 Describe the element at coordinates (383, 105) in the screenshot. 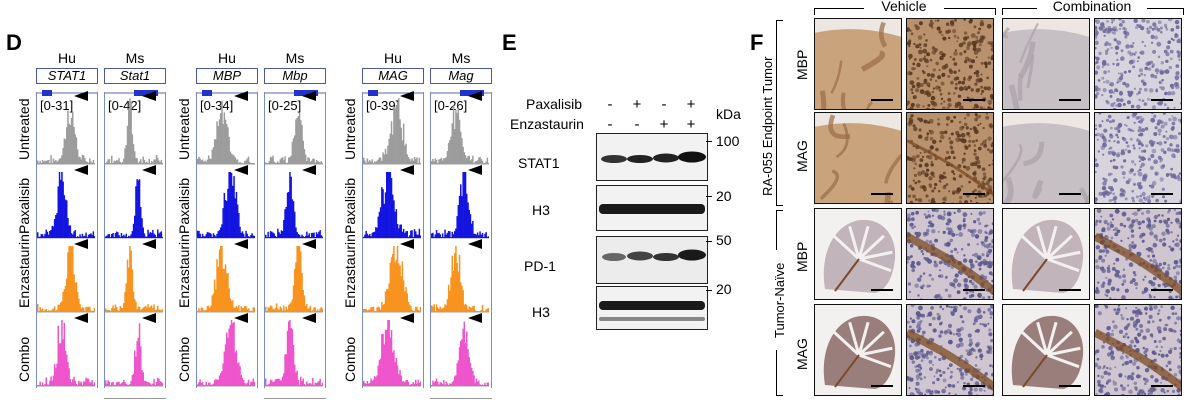

I see `range-label-hu-3: [0-39]` at that location.